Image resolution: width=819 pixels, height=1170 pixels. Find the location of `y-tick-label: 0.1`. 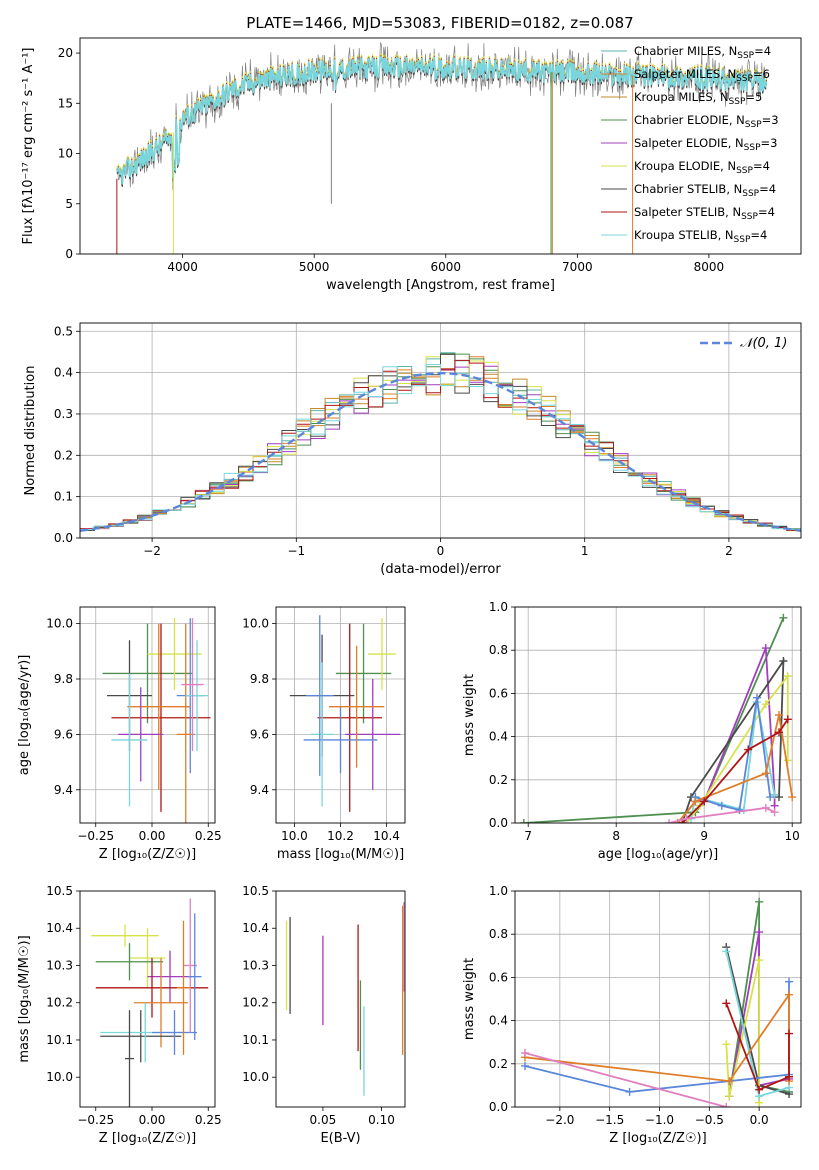

y-tick-label: 0.1 is located at coordinates (63, 497).